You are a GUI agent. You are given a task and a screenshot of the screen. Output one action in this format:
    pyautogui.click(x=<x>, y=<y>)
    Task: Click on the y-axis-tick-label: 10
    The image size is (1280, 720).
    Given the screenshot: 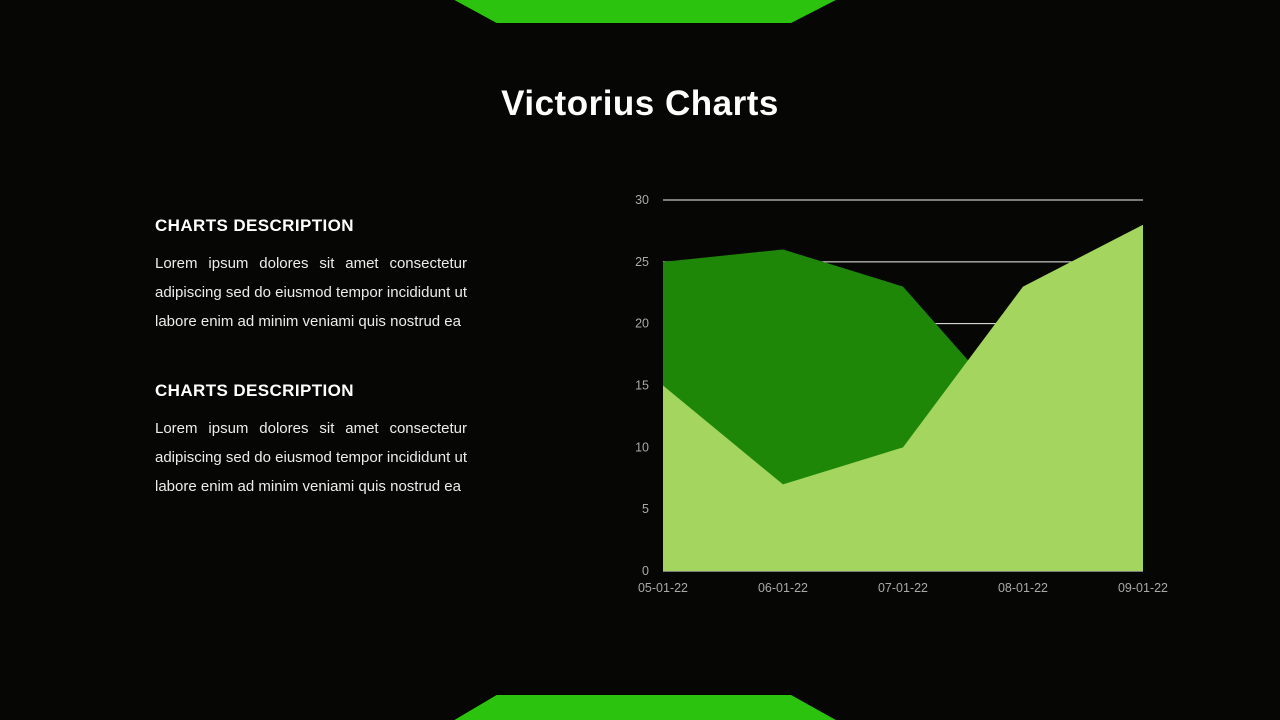 What is the action you would take?
    pyautogui.click(x=642, y=447)
    